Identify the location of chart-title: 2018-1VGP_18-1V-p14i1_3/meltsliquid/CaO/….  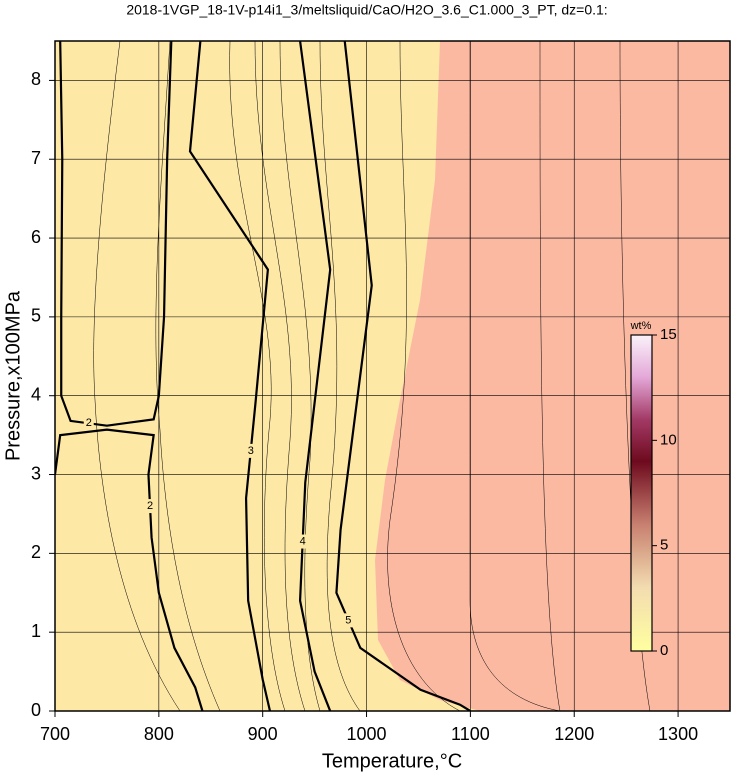
(366, 10).